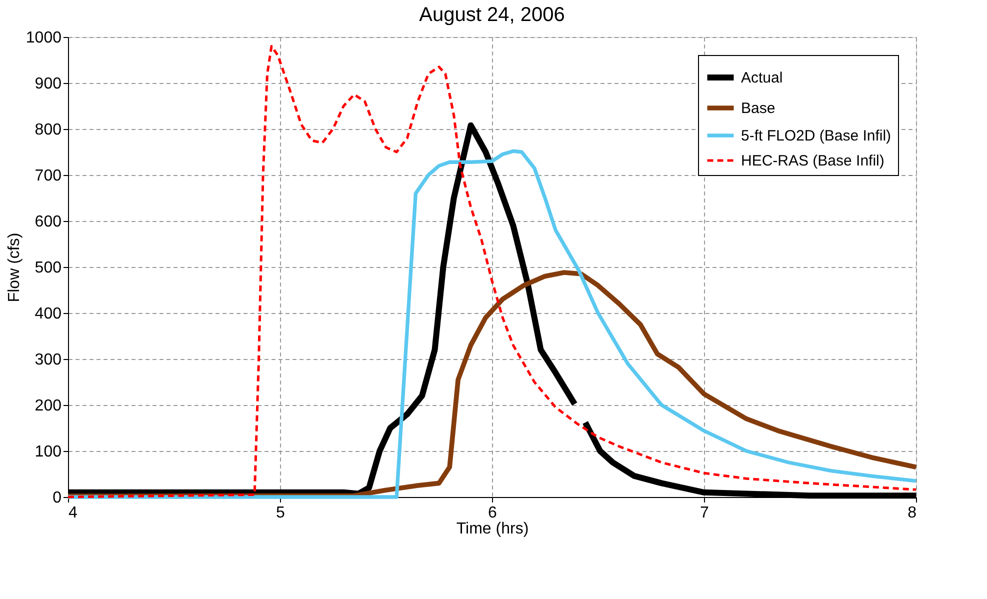 The image size is (987, 599). I want to click on y-tick-label: 600, so click(48, 222).